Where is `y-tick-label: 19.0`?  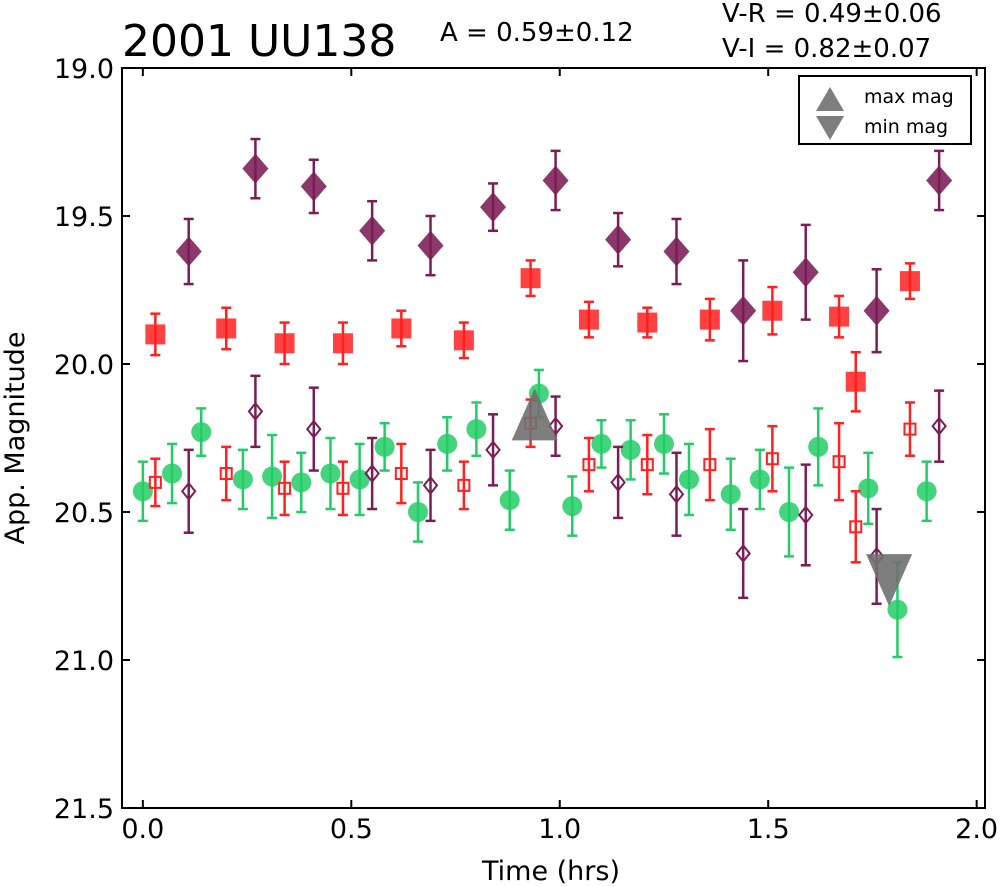 y-tick-label: 19.0 is located at coordinates (84, 69).